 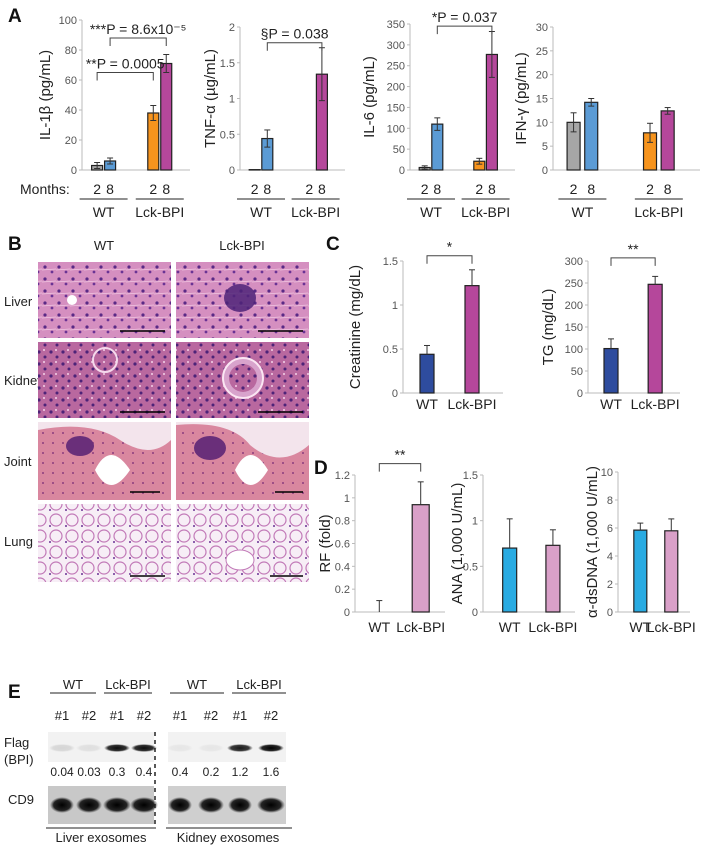 What do you see at coordinates (399, 150) in the screenshot?
I see `y-tick-label: 50` at bounding box center [399, 150].